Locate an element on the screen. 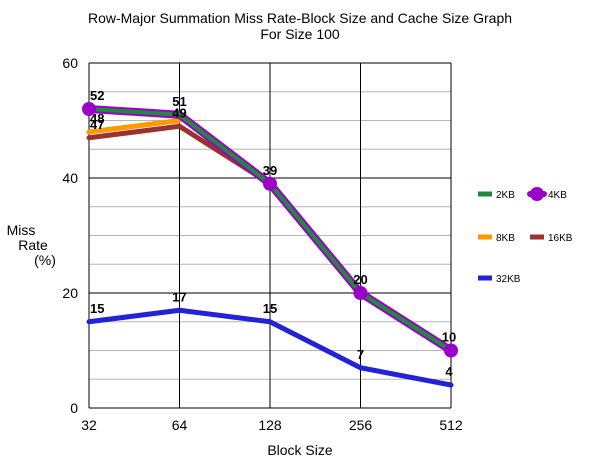  legend: 2KB 4KB 8KB 16KB 32KB is located at coordinates (525, 236).